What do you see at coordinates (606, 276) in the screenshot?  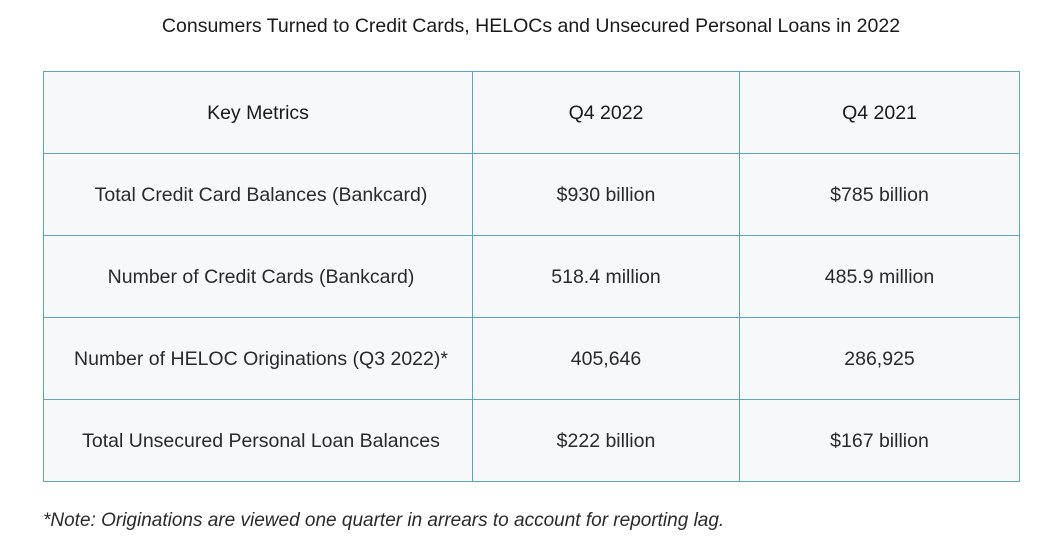 I see `q4-2022-value: 518.4 million` at bounding box center [606, 276].